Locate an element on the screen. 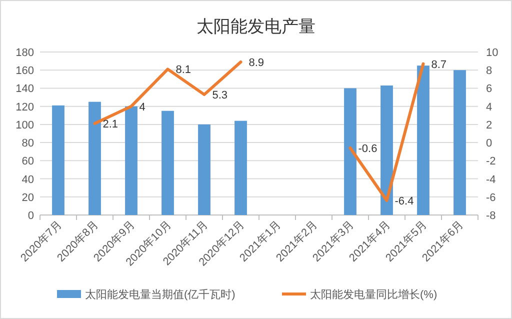  y-tick-label: 180 is located at coordinates (25, 53).